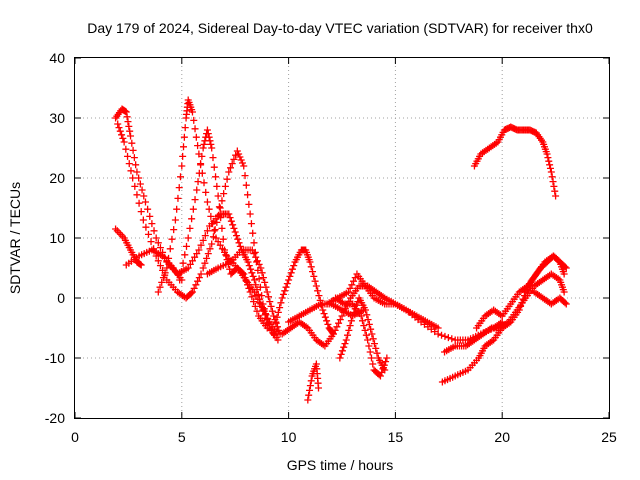 This screenshot has width=640, height=480. What do you see at coordinates (154, 265) in the screenshot?
I see `series-track-g` at bounding box center [154, 265].